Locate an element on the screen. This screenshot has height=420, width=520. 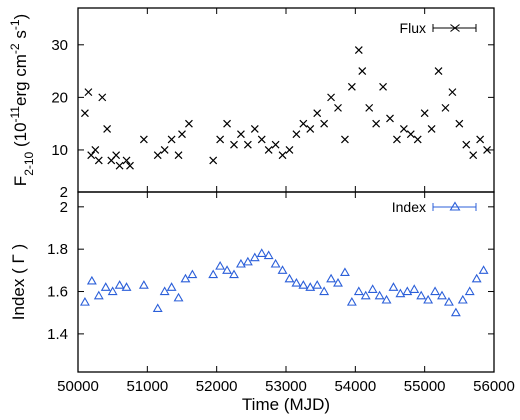
time-x-tick-label: 55000 is located at coordinates (425, 386).